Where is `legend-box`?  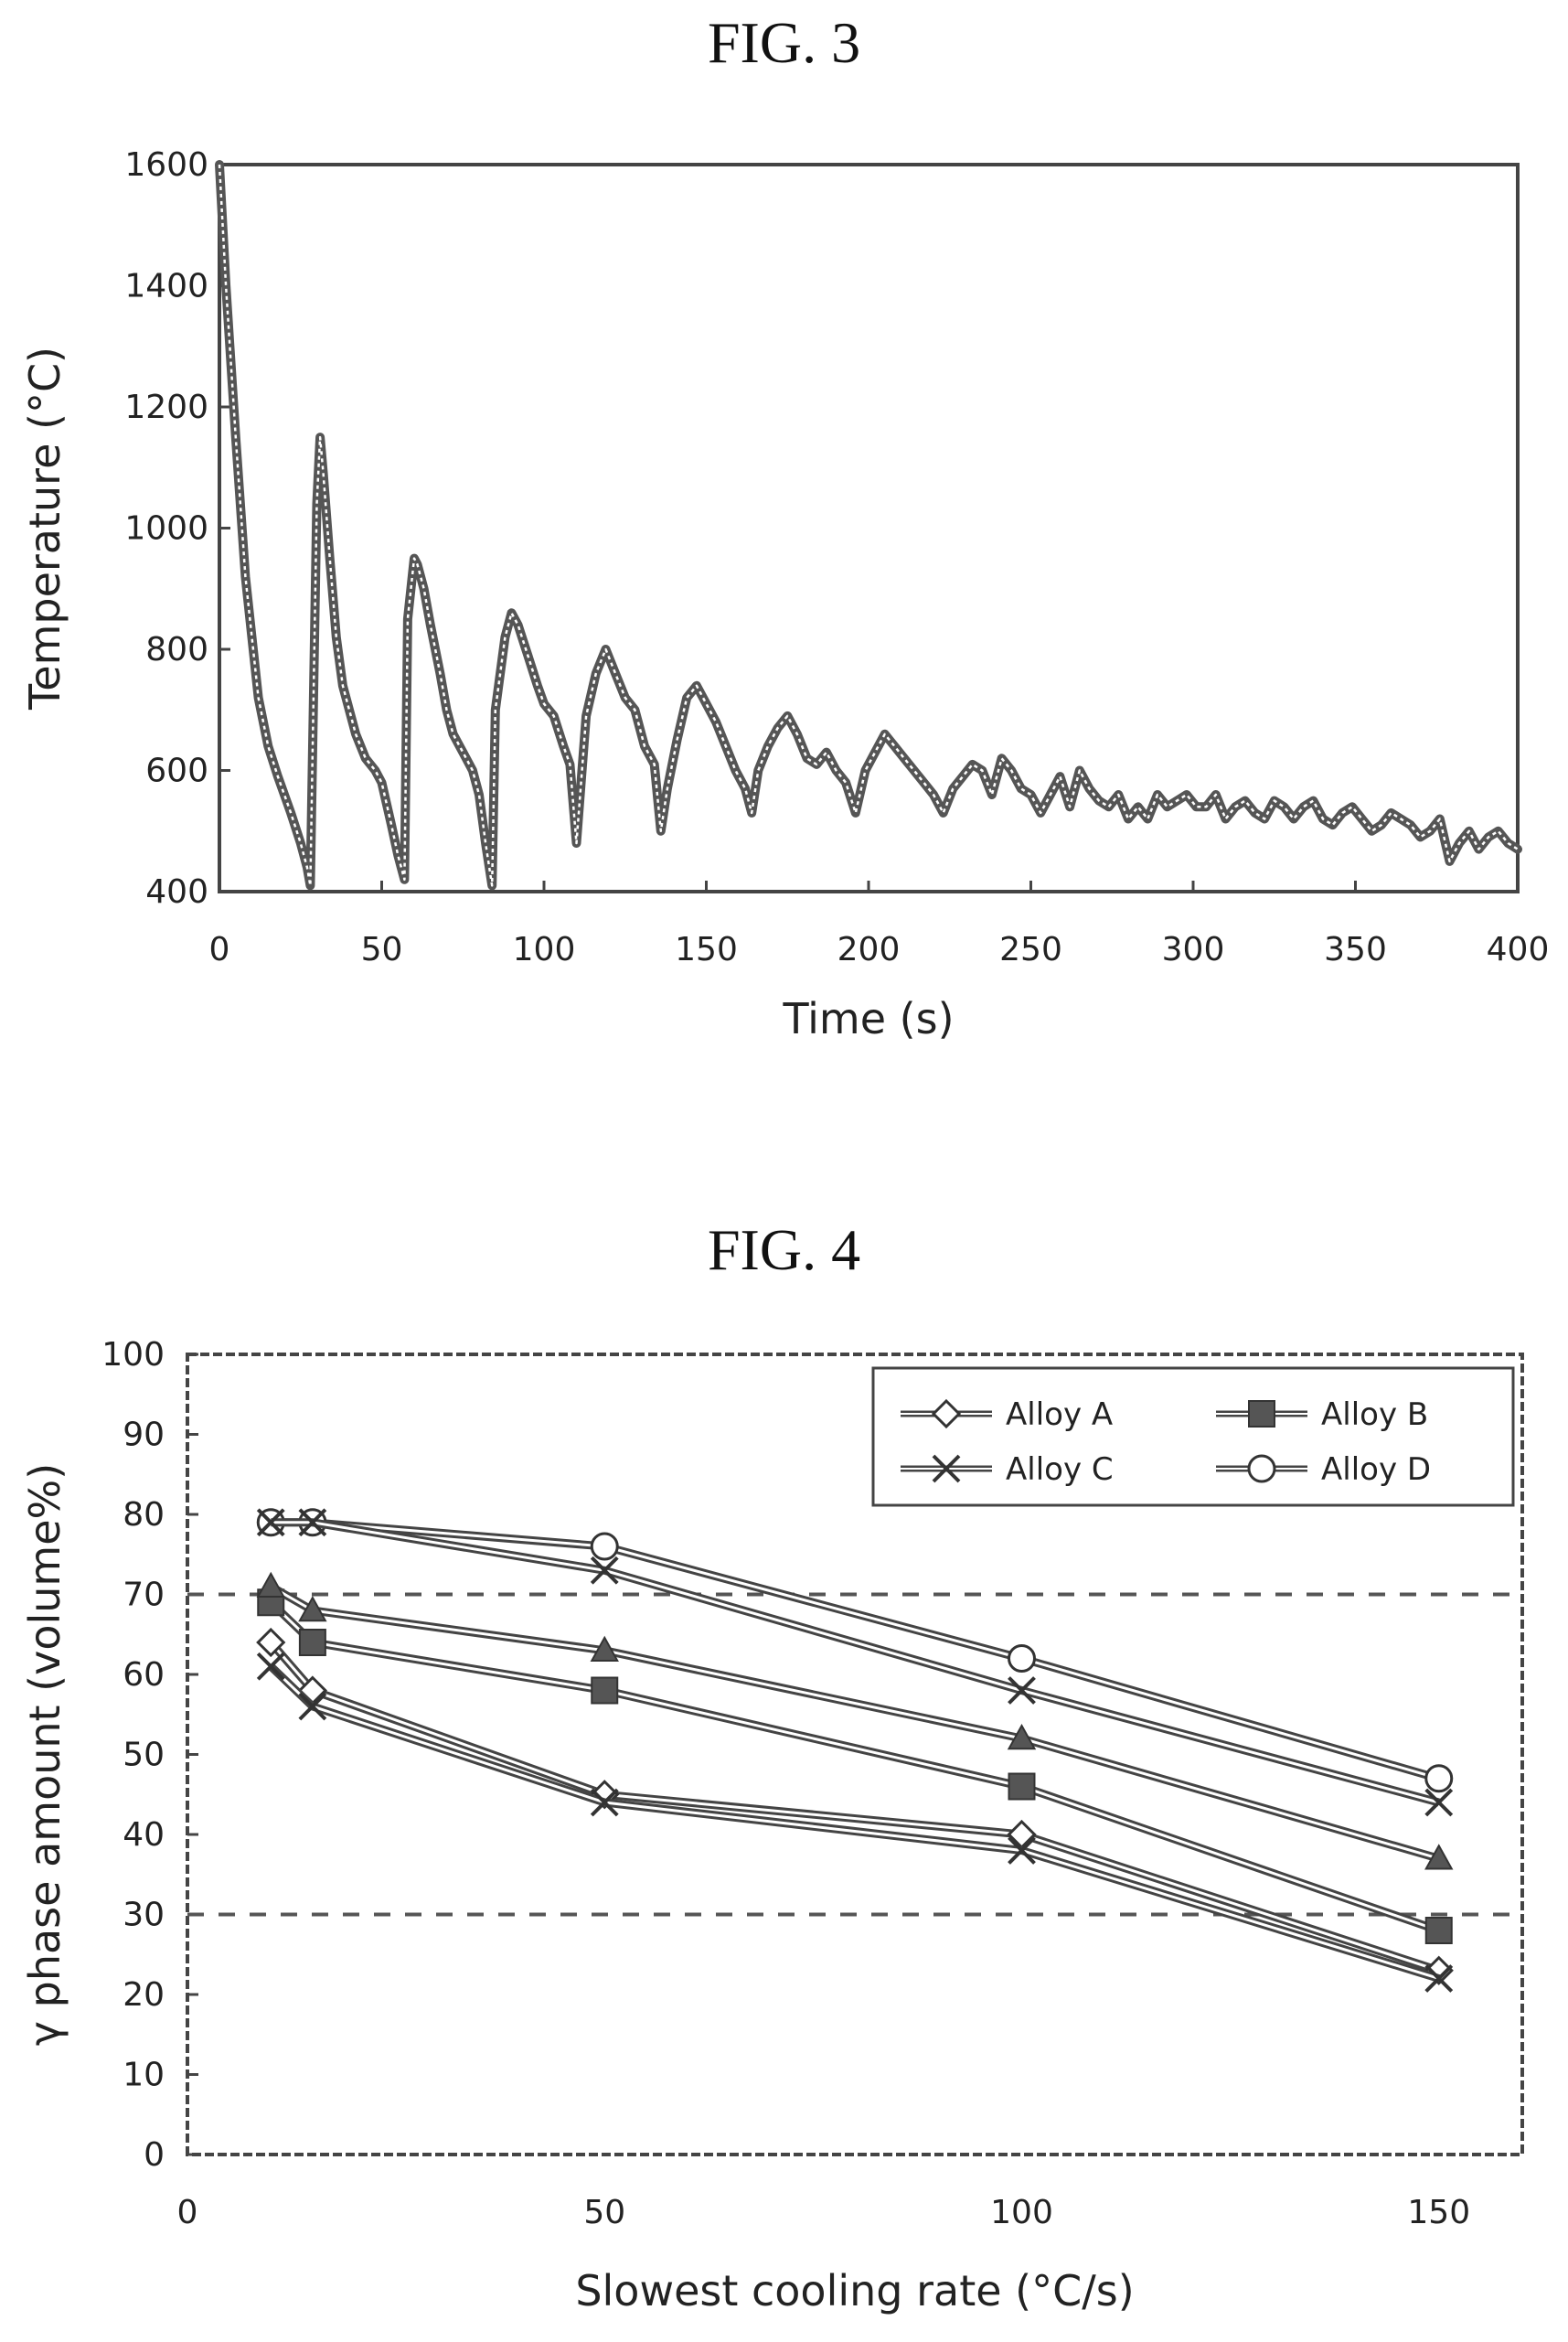
legend-box is located at coordinates (1193, 1436).